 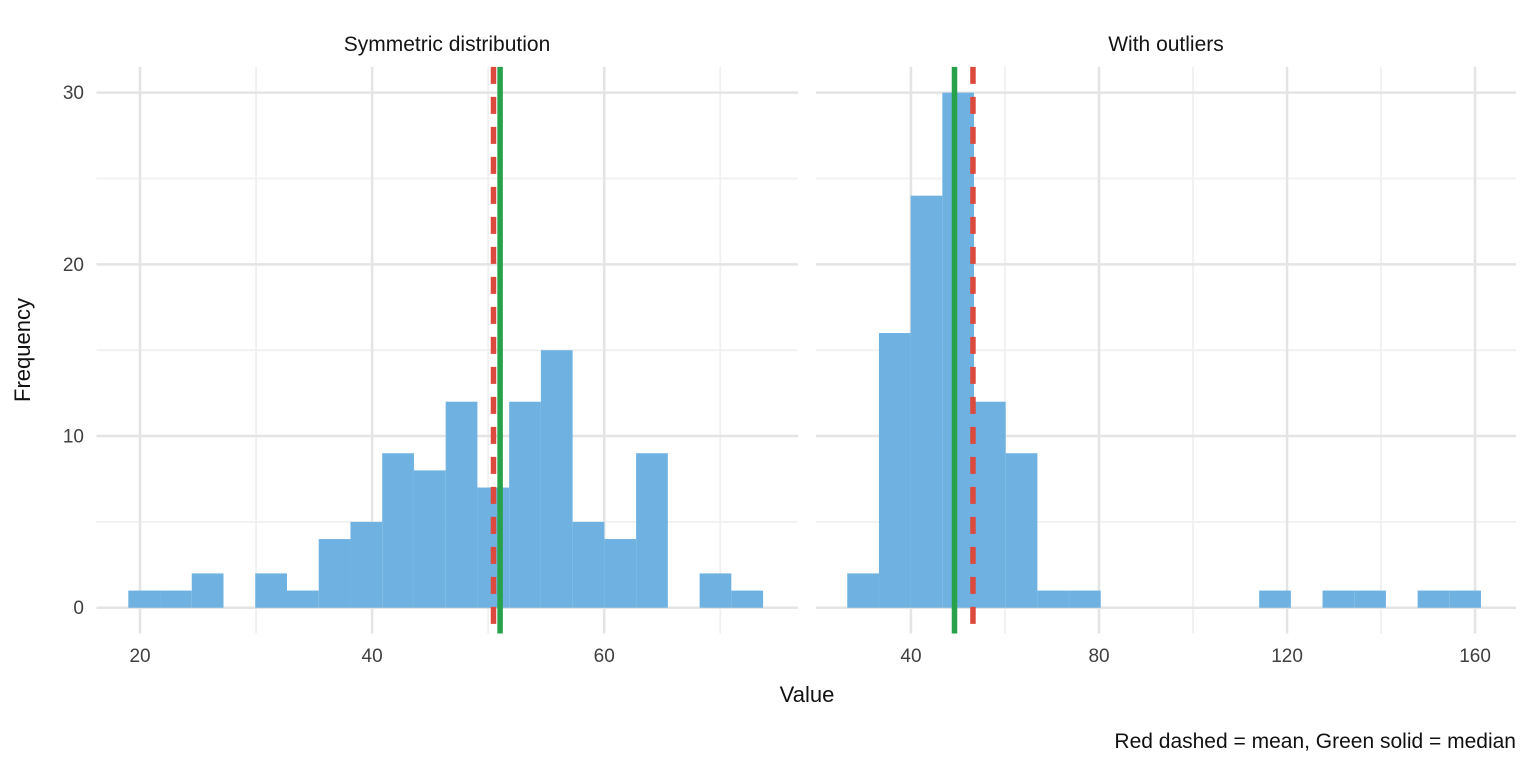 What do you see at coordinates (807, 694) in the screenshot?
I see `x-axis-title: Value` at bounding box center [807, 694].